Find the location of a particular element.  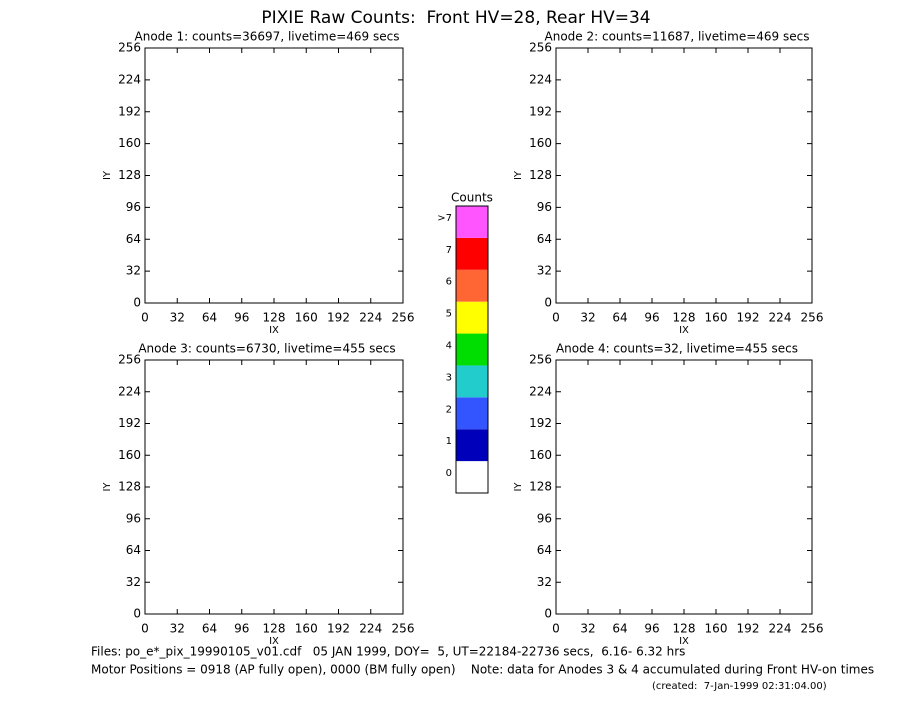

colorbar-label: 5 is located at coordinates (449, 314).